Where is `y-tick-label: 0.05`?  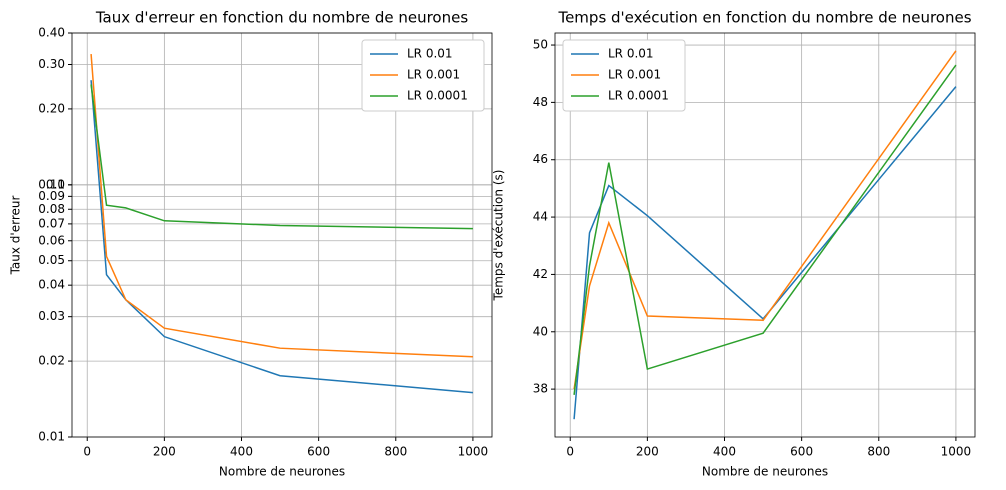
y-tick-label: 0.05 is located at coordinates (51, 260).